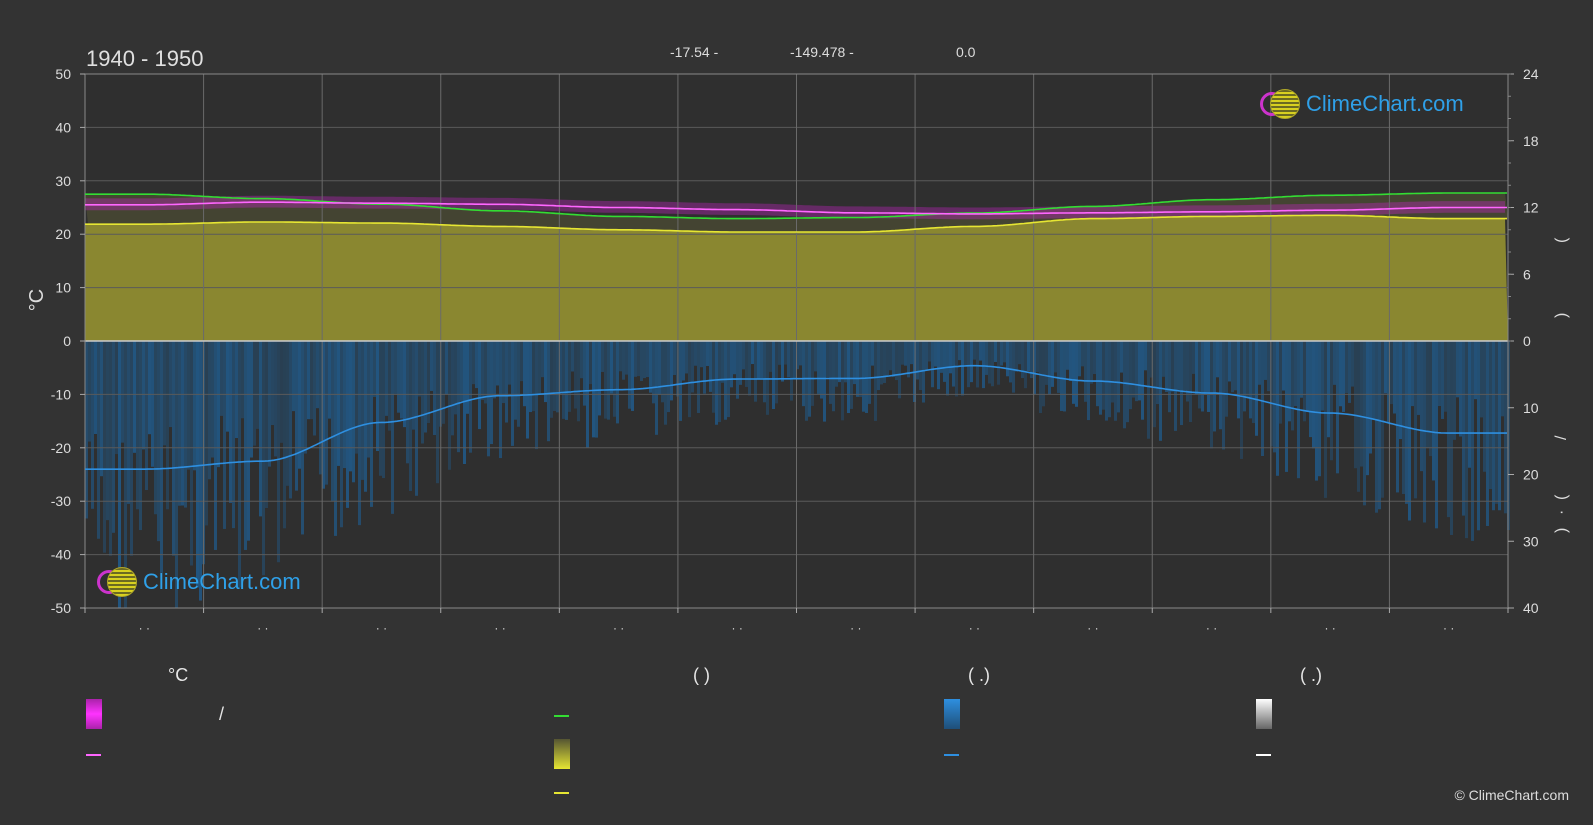 The height and width of the screenshot is (825, 1593). Describe the element at coordinates (796, 208) in the screenshot. I see `temp-mean-line` at that location.